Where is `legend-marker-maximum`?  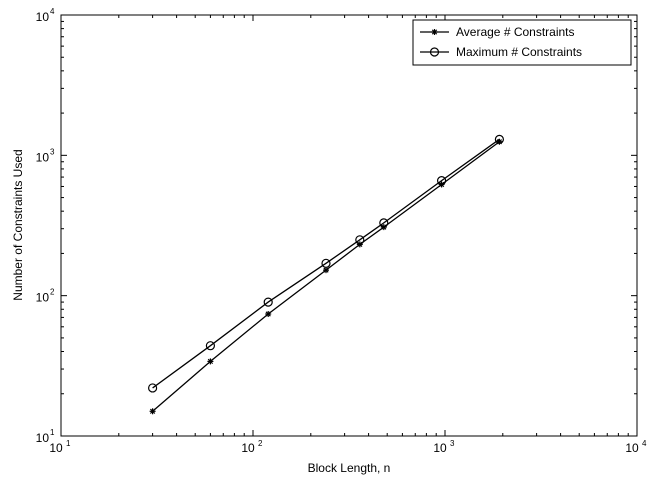 legend-marker-maximum is located at coordinates (434, 52).